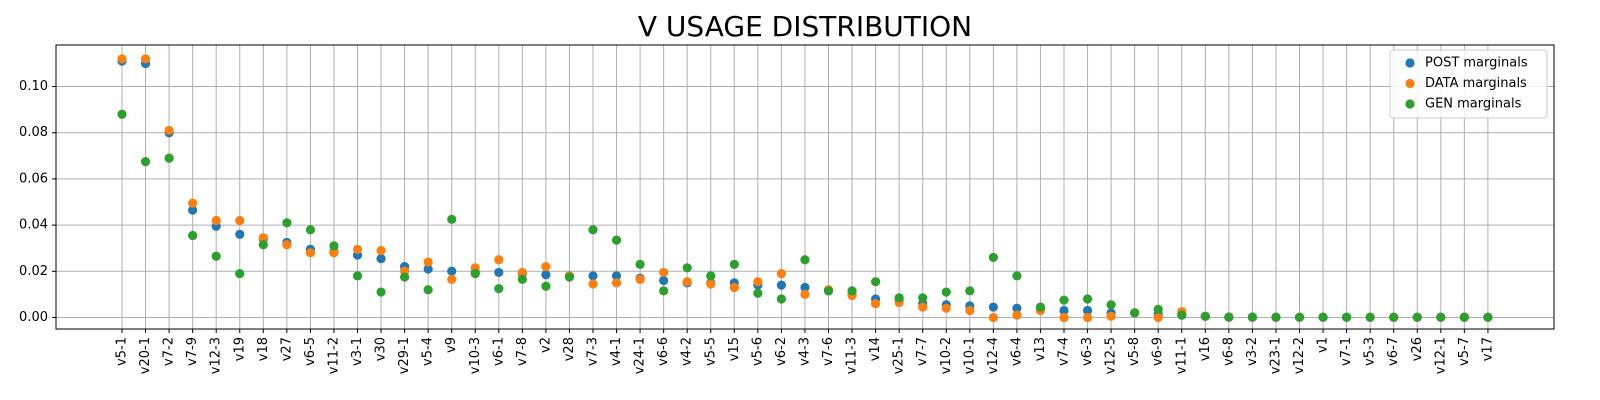  What do you see at coordinates (169, 351) in the screenshot?
I see `x-tick-label: v7-2` at bounding box center [169, 351].